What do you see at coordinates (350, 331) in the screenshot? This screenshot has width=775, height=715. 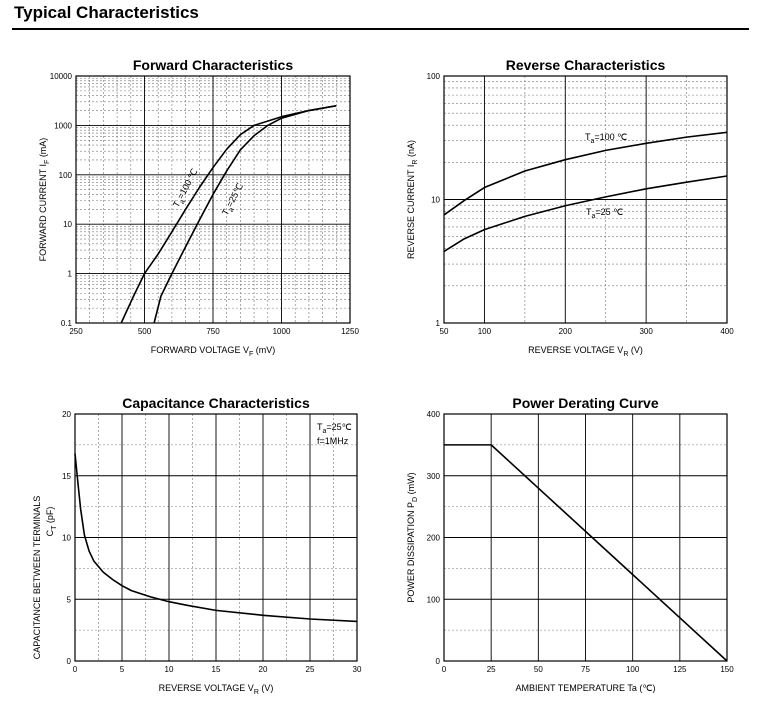 I see `x-tick-label: 1250` at bounding box center [350, 331].